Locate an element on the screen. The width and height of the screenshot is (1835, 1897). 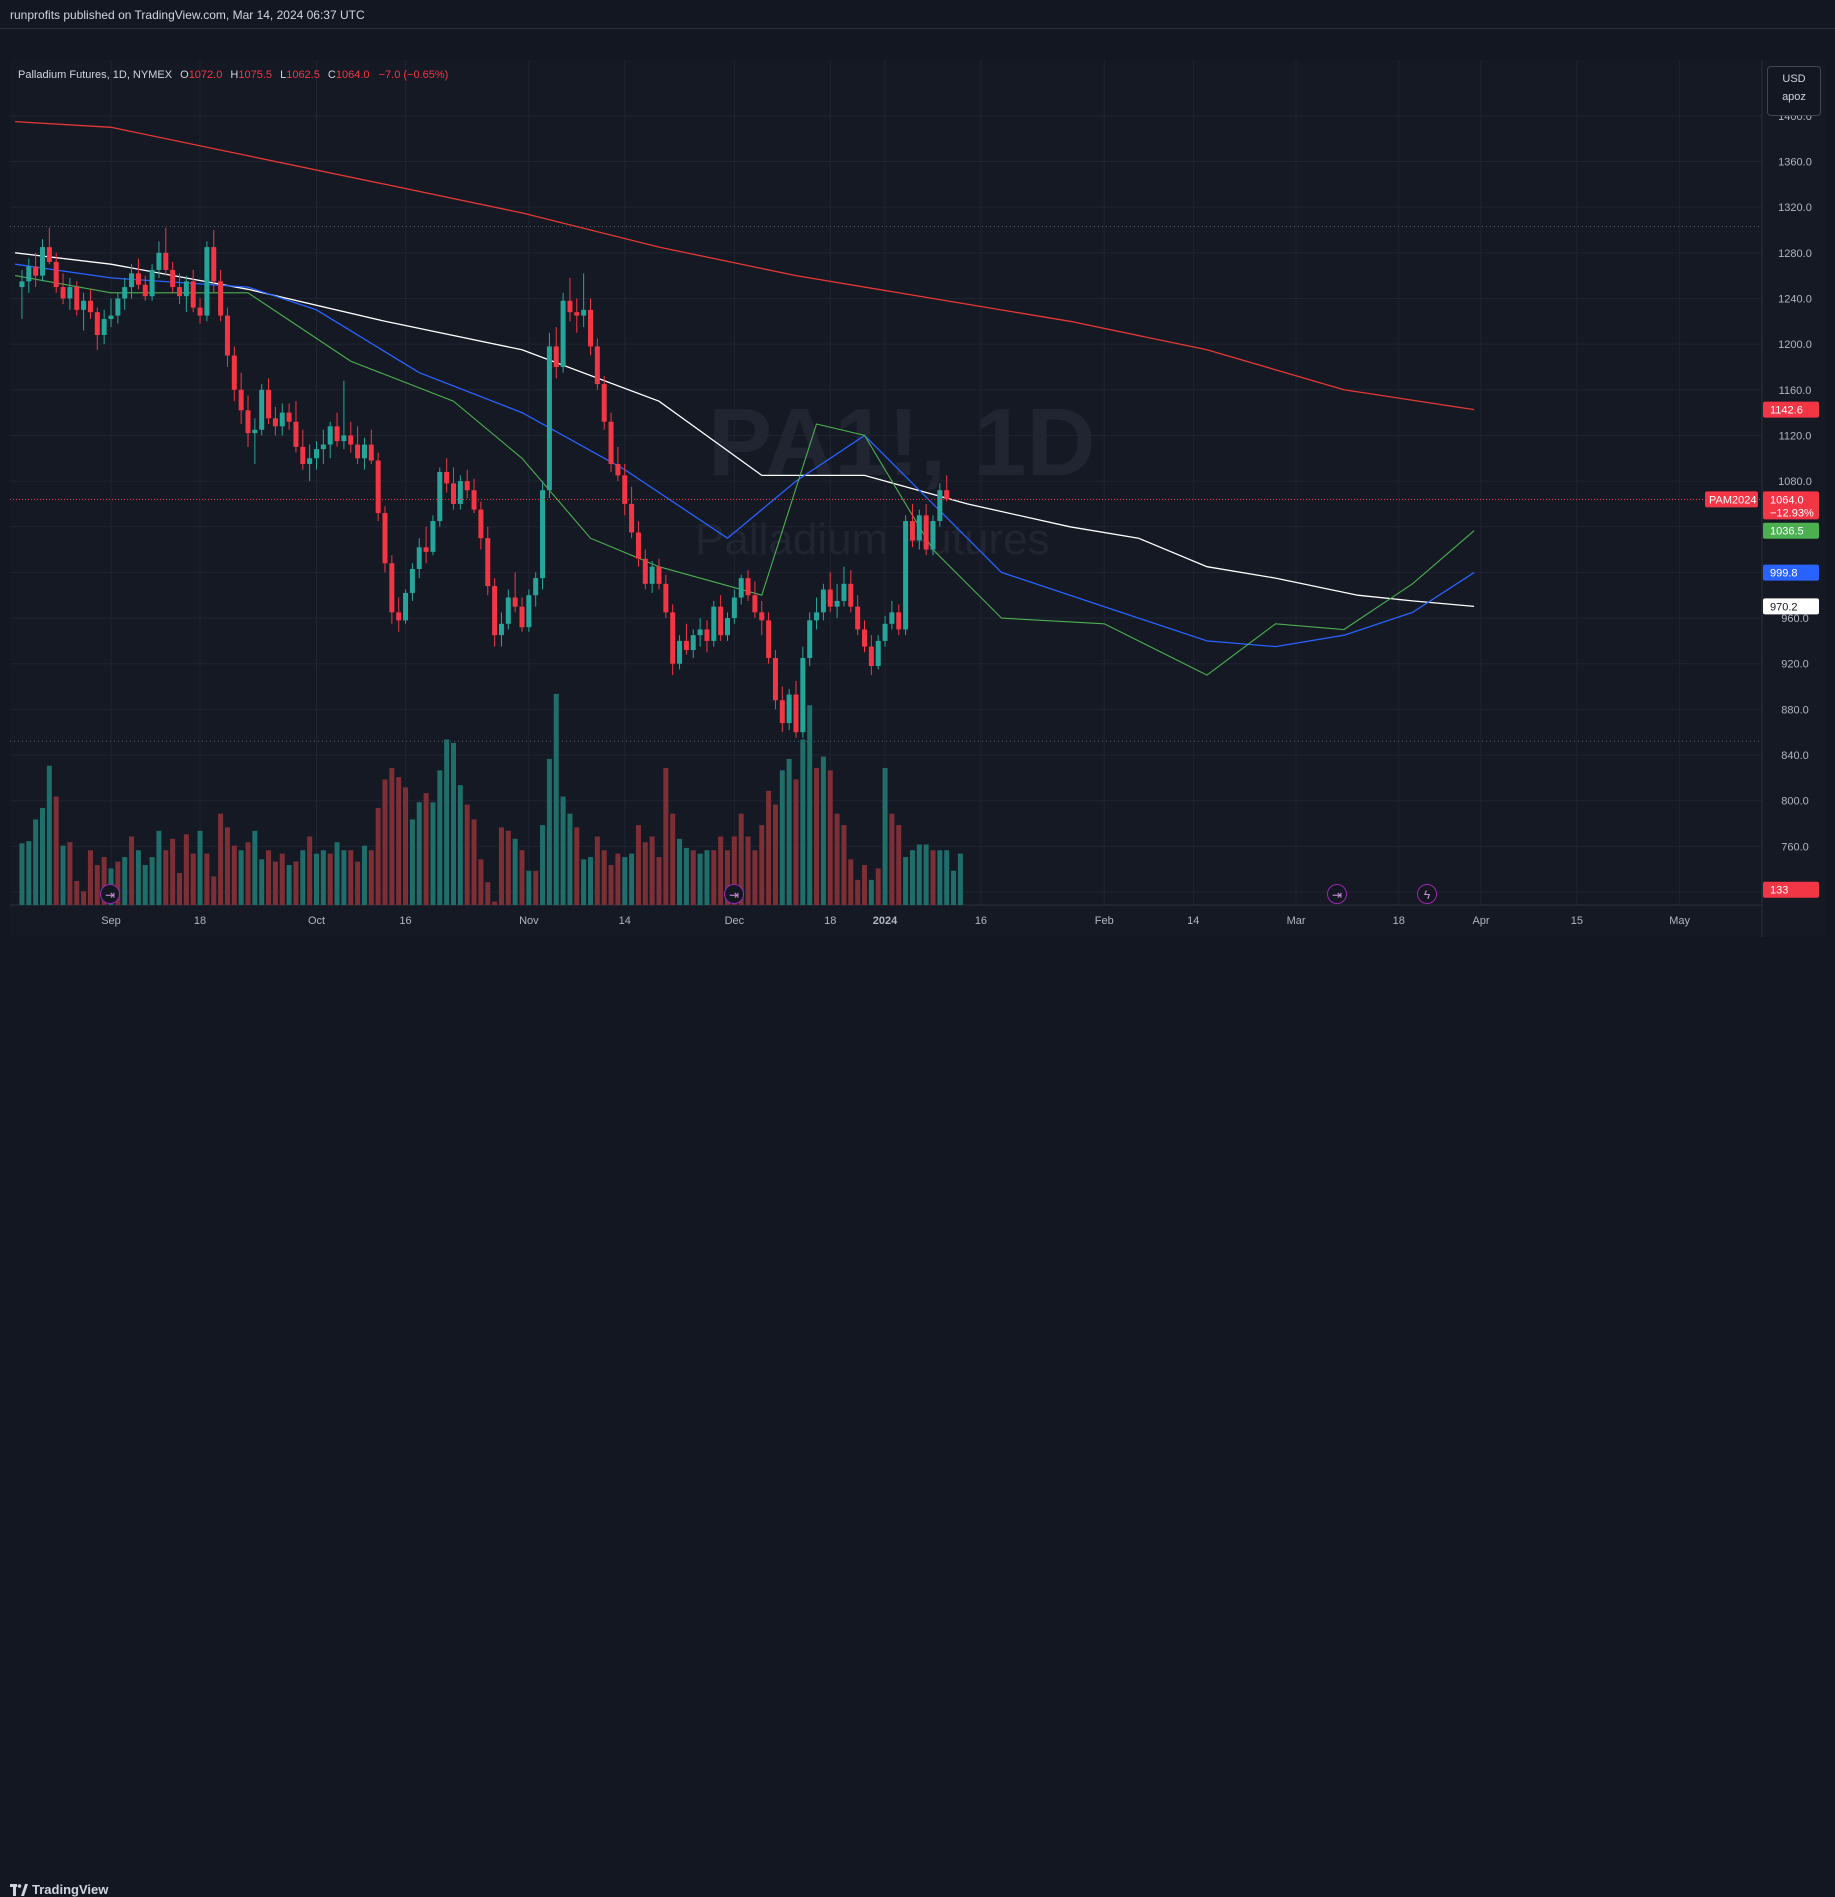
lightning-icon: ϟ is located at coordinates (1427, 894).